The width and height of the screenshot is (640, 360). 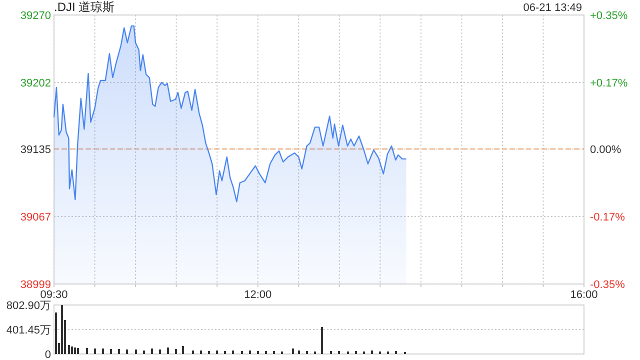 What do you see at coordinates (609, 16) in the screenshot?
I see `y2-tick-label: +0.35%` at bounding box center [609, 16].